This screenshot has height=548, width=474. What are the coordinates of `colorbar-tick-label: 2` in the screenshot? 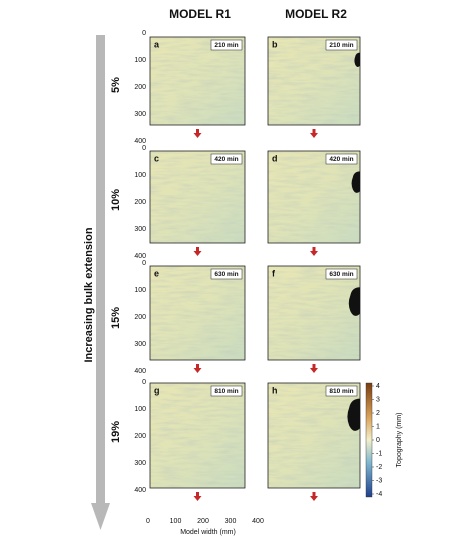 It's located at (378, 413).